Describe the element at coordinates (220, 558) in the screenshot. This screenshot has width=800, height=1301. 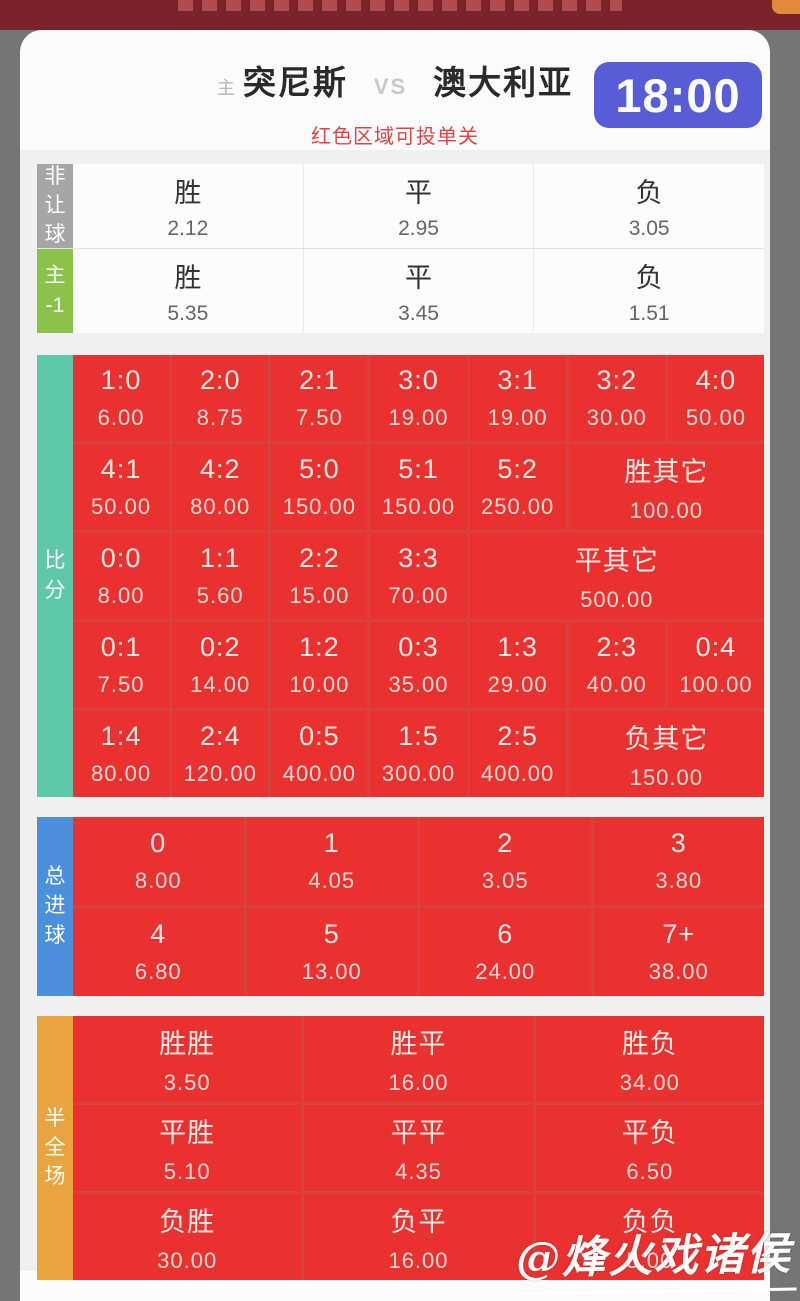
I see `score-cell-name: 1:1` at that location.